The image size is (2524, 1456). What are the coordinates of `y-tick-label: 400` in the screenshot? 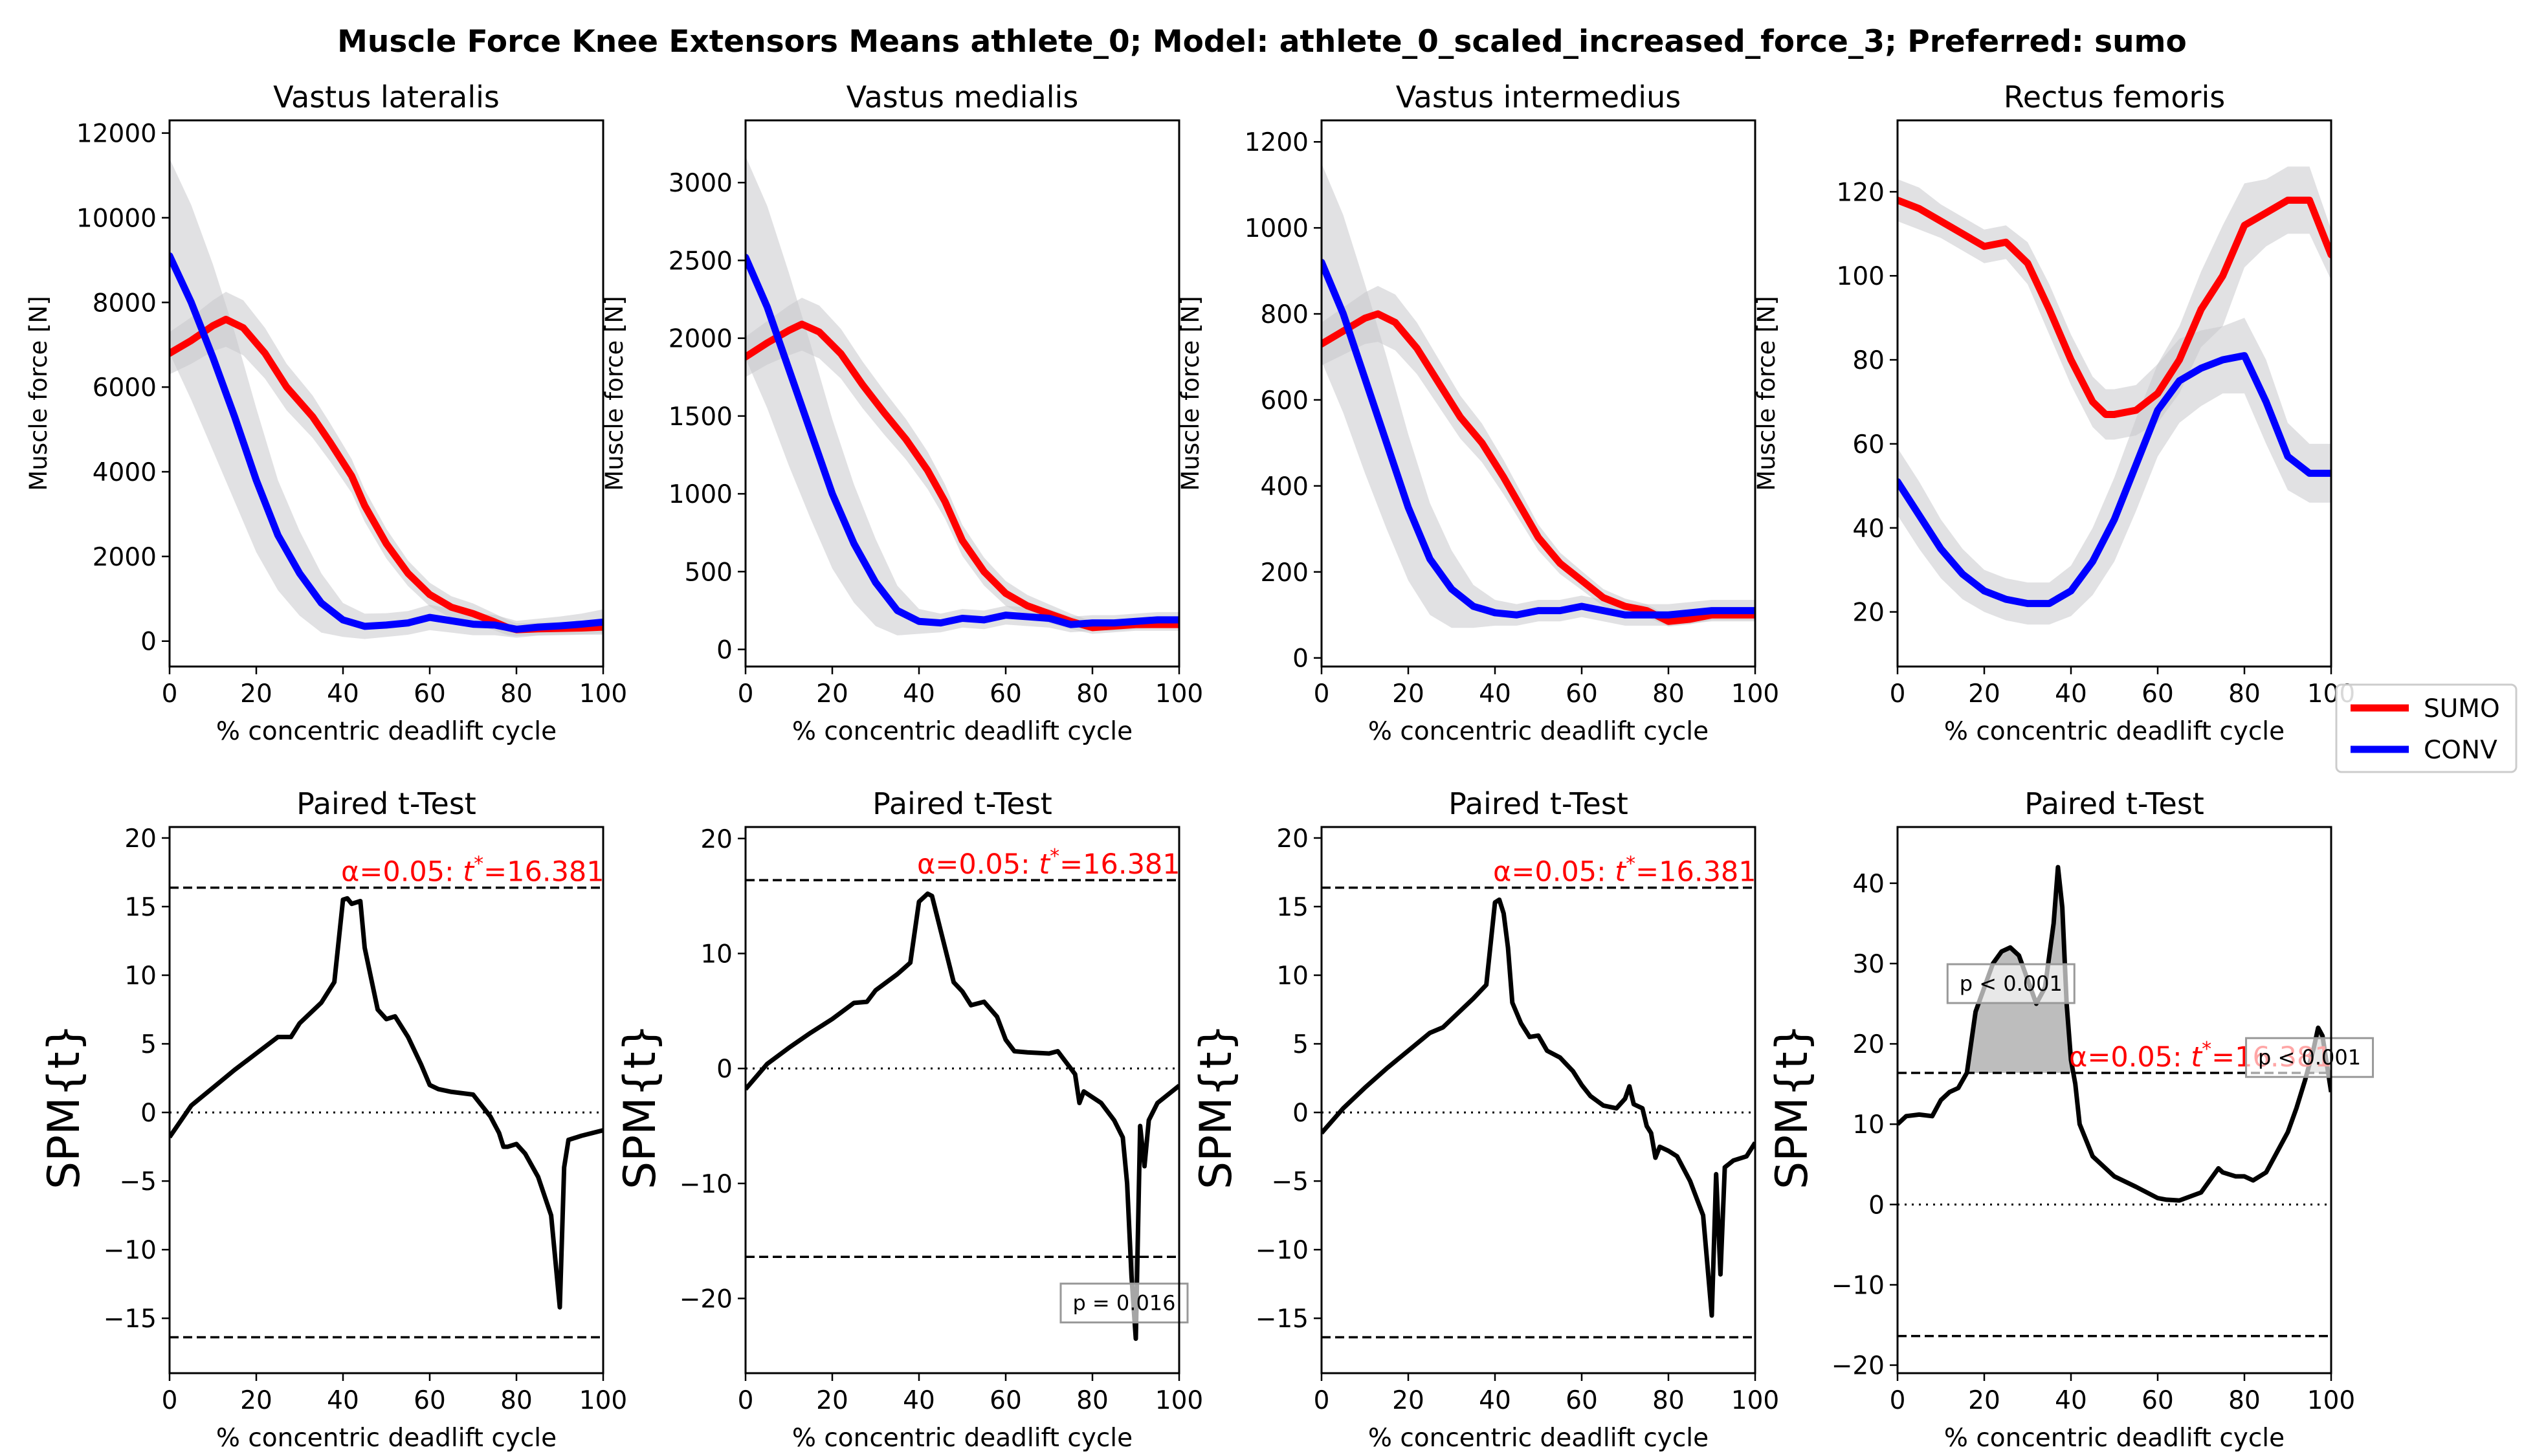 It's located at (1285, 487).